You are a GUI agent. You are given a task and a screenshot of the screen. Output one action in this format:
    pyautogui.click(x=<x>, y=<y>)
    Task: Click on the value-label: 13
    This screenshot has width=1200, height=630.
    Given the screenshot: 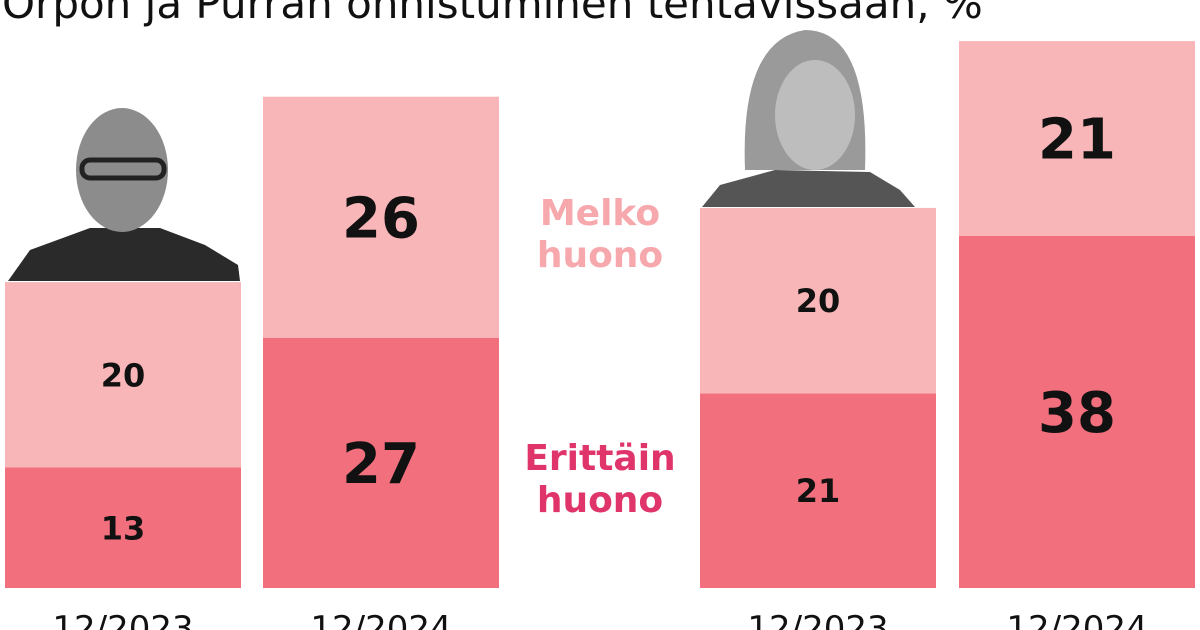 What is the action you would take?
    pyautogui.click(x=123, y=528)
    